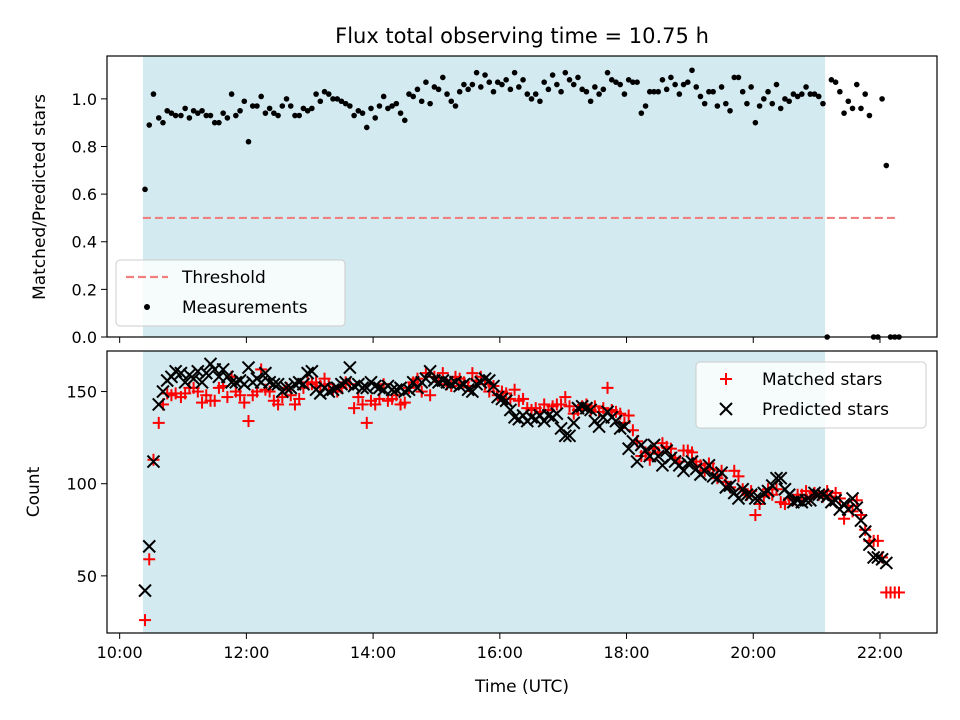 The width and height of the screenshot is (960, 720). Describe the element at coordinates (84, 337) in the screenshot. I see `top-y-tick-label: 0.0` at that location.